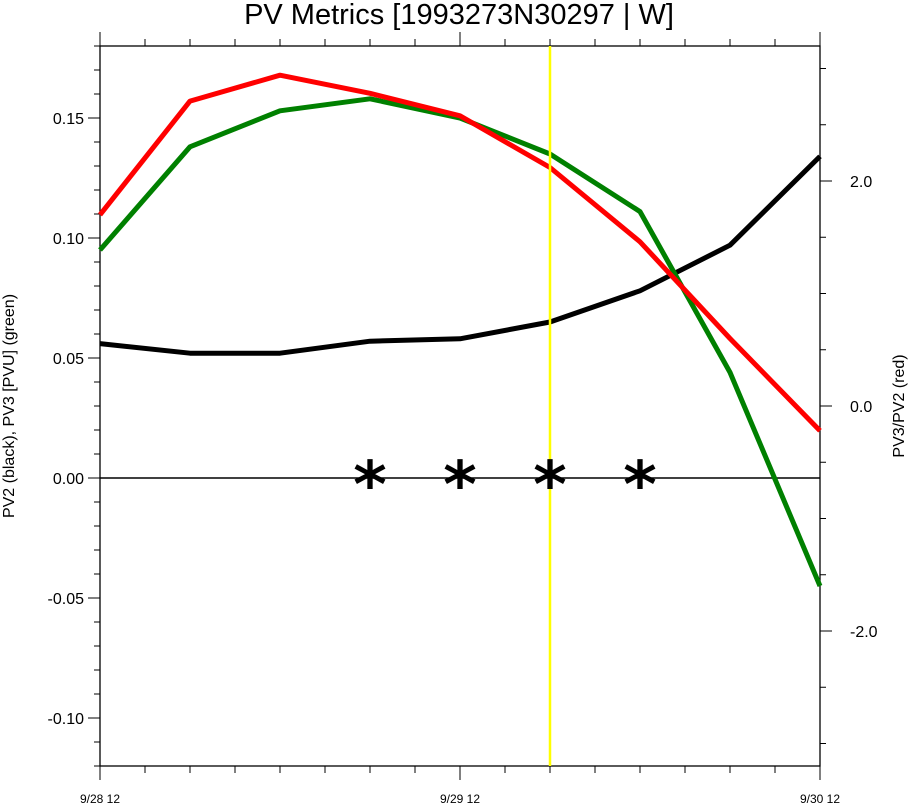 The image size is (910, 805). Describe the element at coordinates (66, 599) in the screenshot. I see `left-tick-label: -0.05` at that location.